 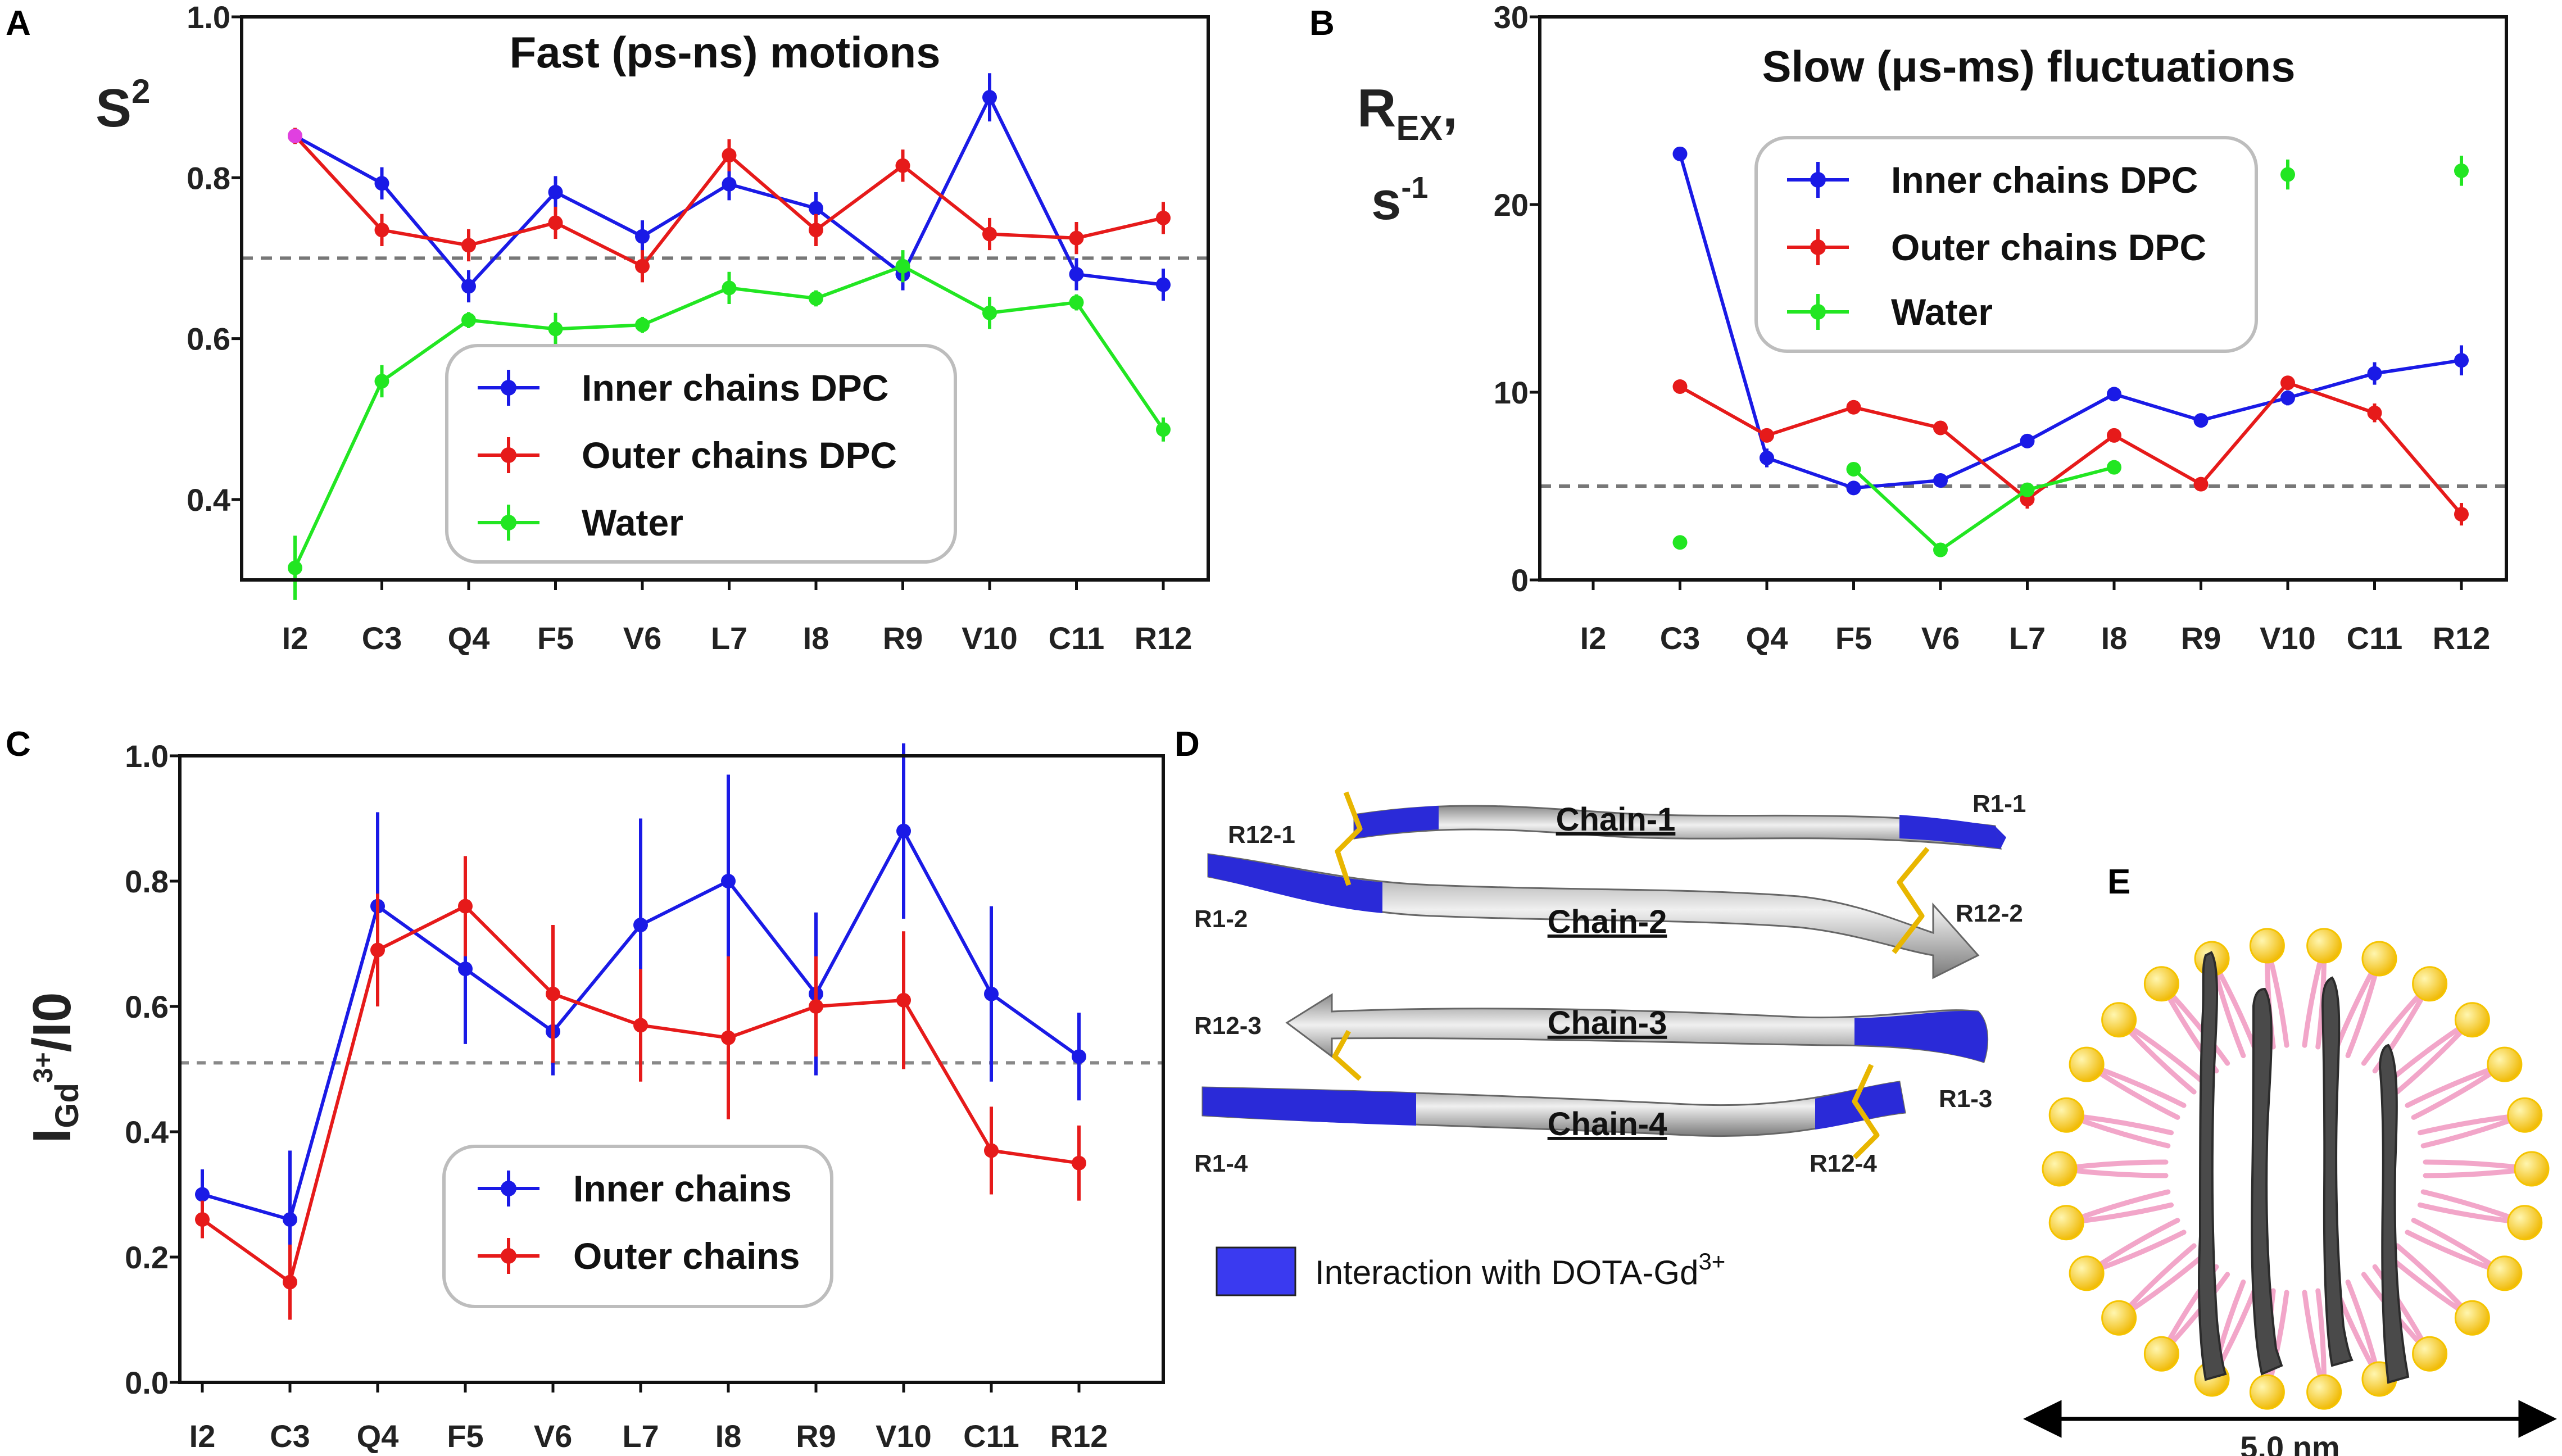 I want to click on arginine-sidechains, so click(x=1631, y=975).